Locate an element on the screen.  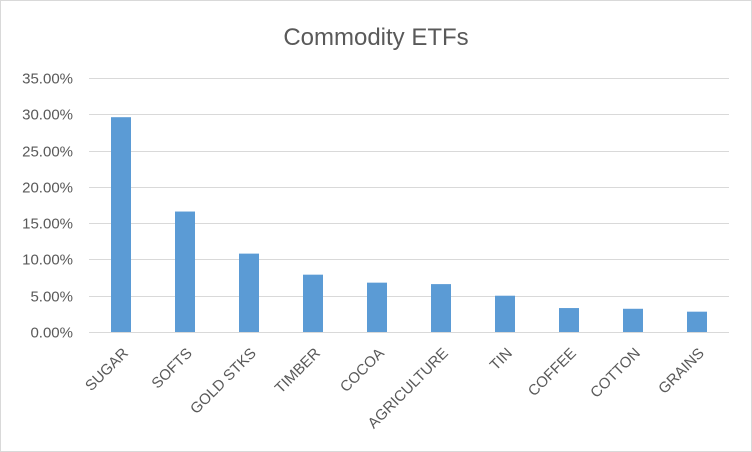
y-tick-label: 35.00% is located at coordinates (47, 79).